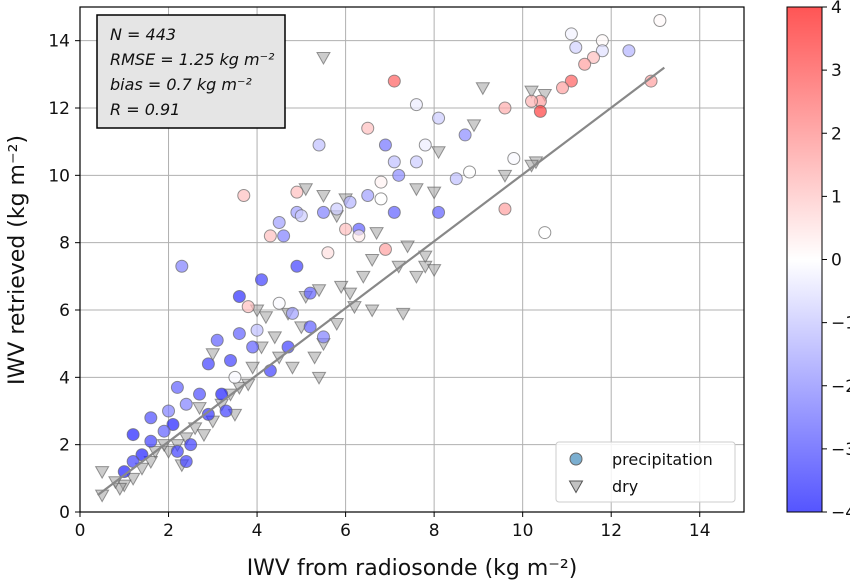  What do you see at coordinates (434, 531) in the screenshot?
I see `x-tick-label: 8` at bounding box center [434, 531].